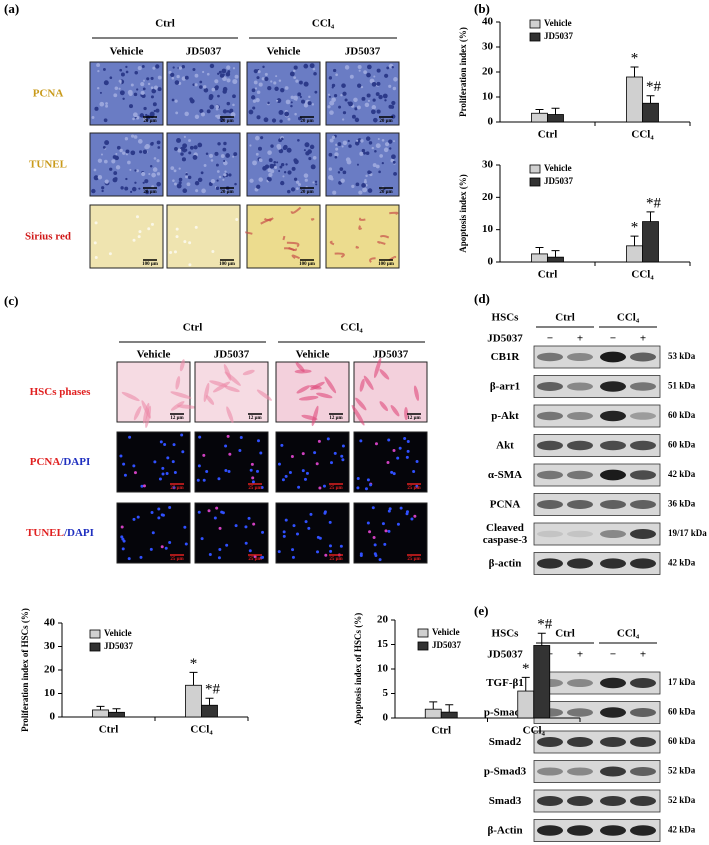 This screenshot has width=709, height=845. Describe the element at coordinates (505, 655) in the screenshot. I see `treatment-label: JD5037` at that location.